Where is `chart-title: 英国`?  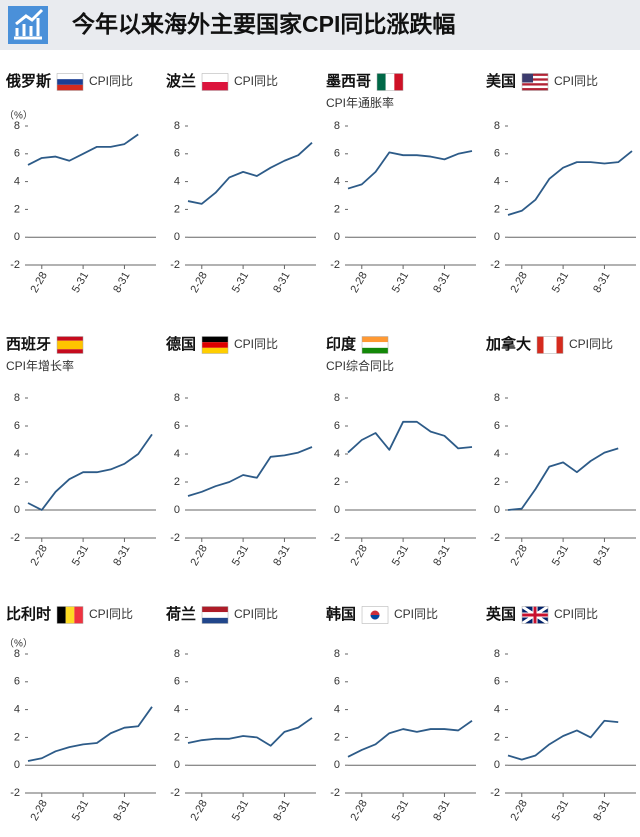 chart-title: 英国 is located at coordinates (501, 614).